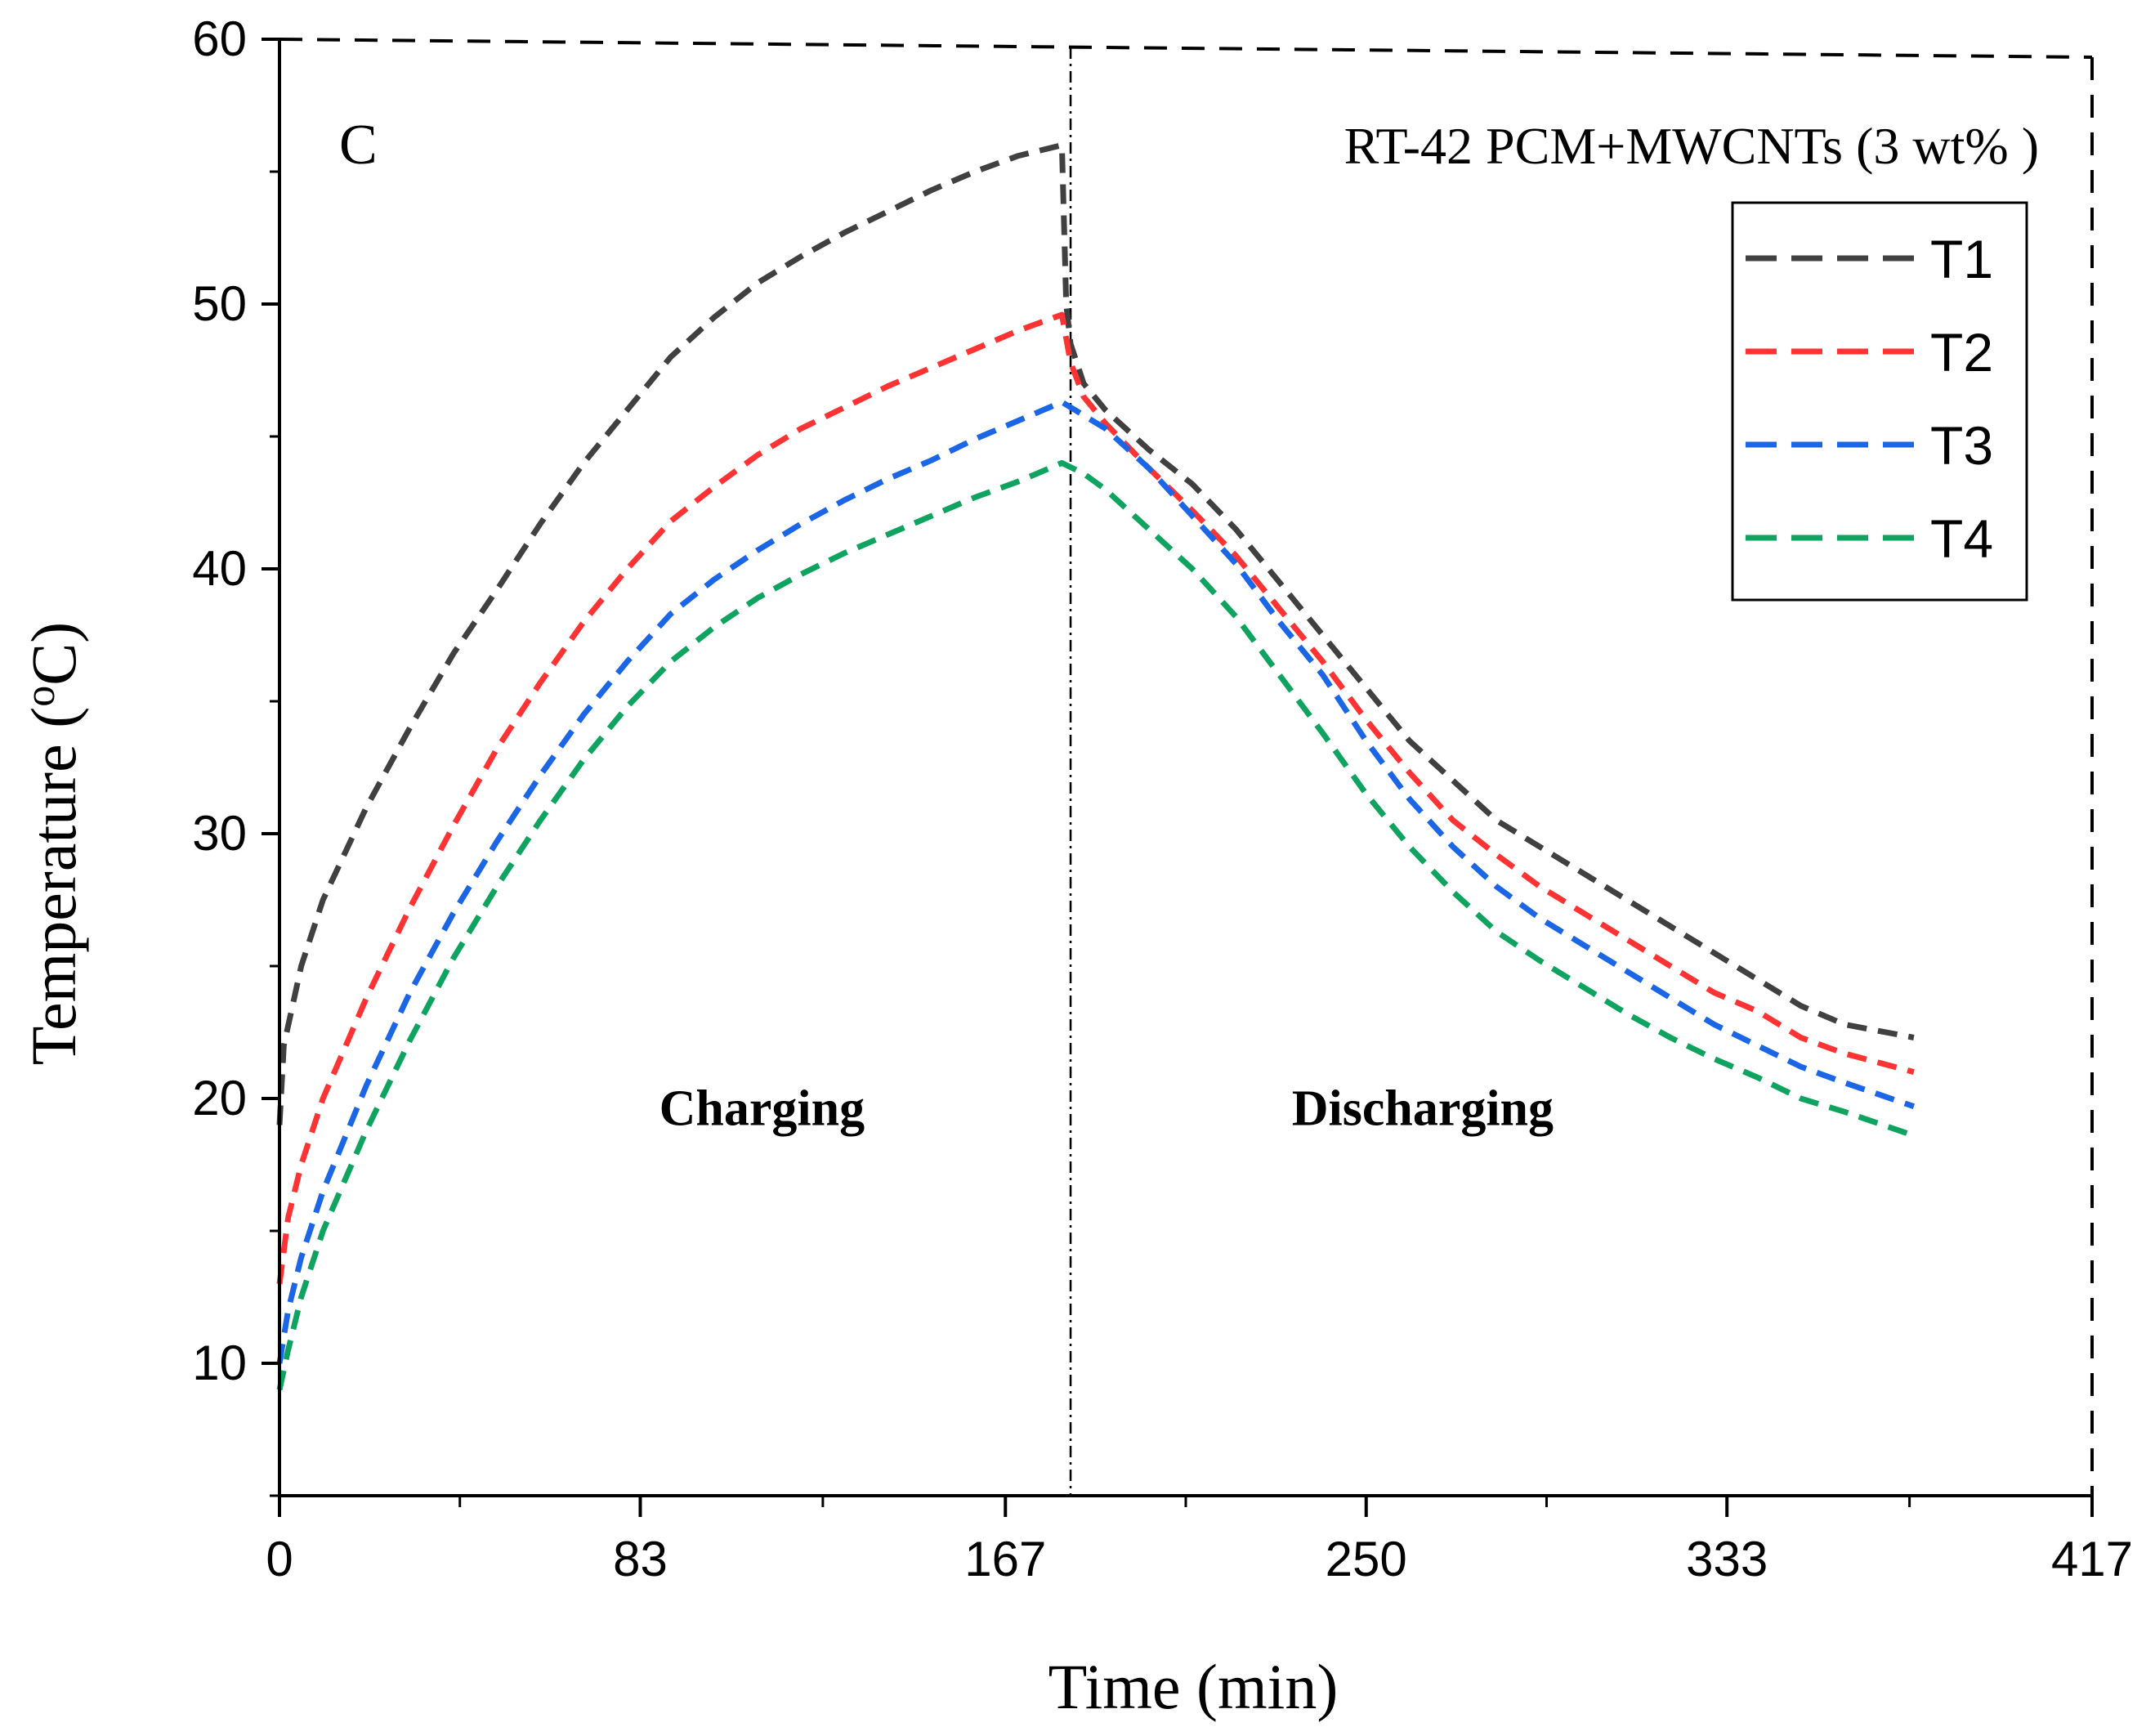 Image resolution: width=2155 pixels, height=1736 pixels. Describe the element at coordinates (219, 569) in the screenshot. I see `y-tick-label: 40` at that location.